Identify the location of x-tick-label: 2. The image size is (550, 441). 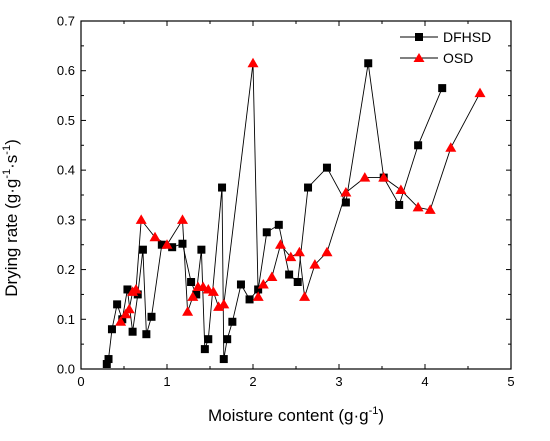
(252, 381).